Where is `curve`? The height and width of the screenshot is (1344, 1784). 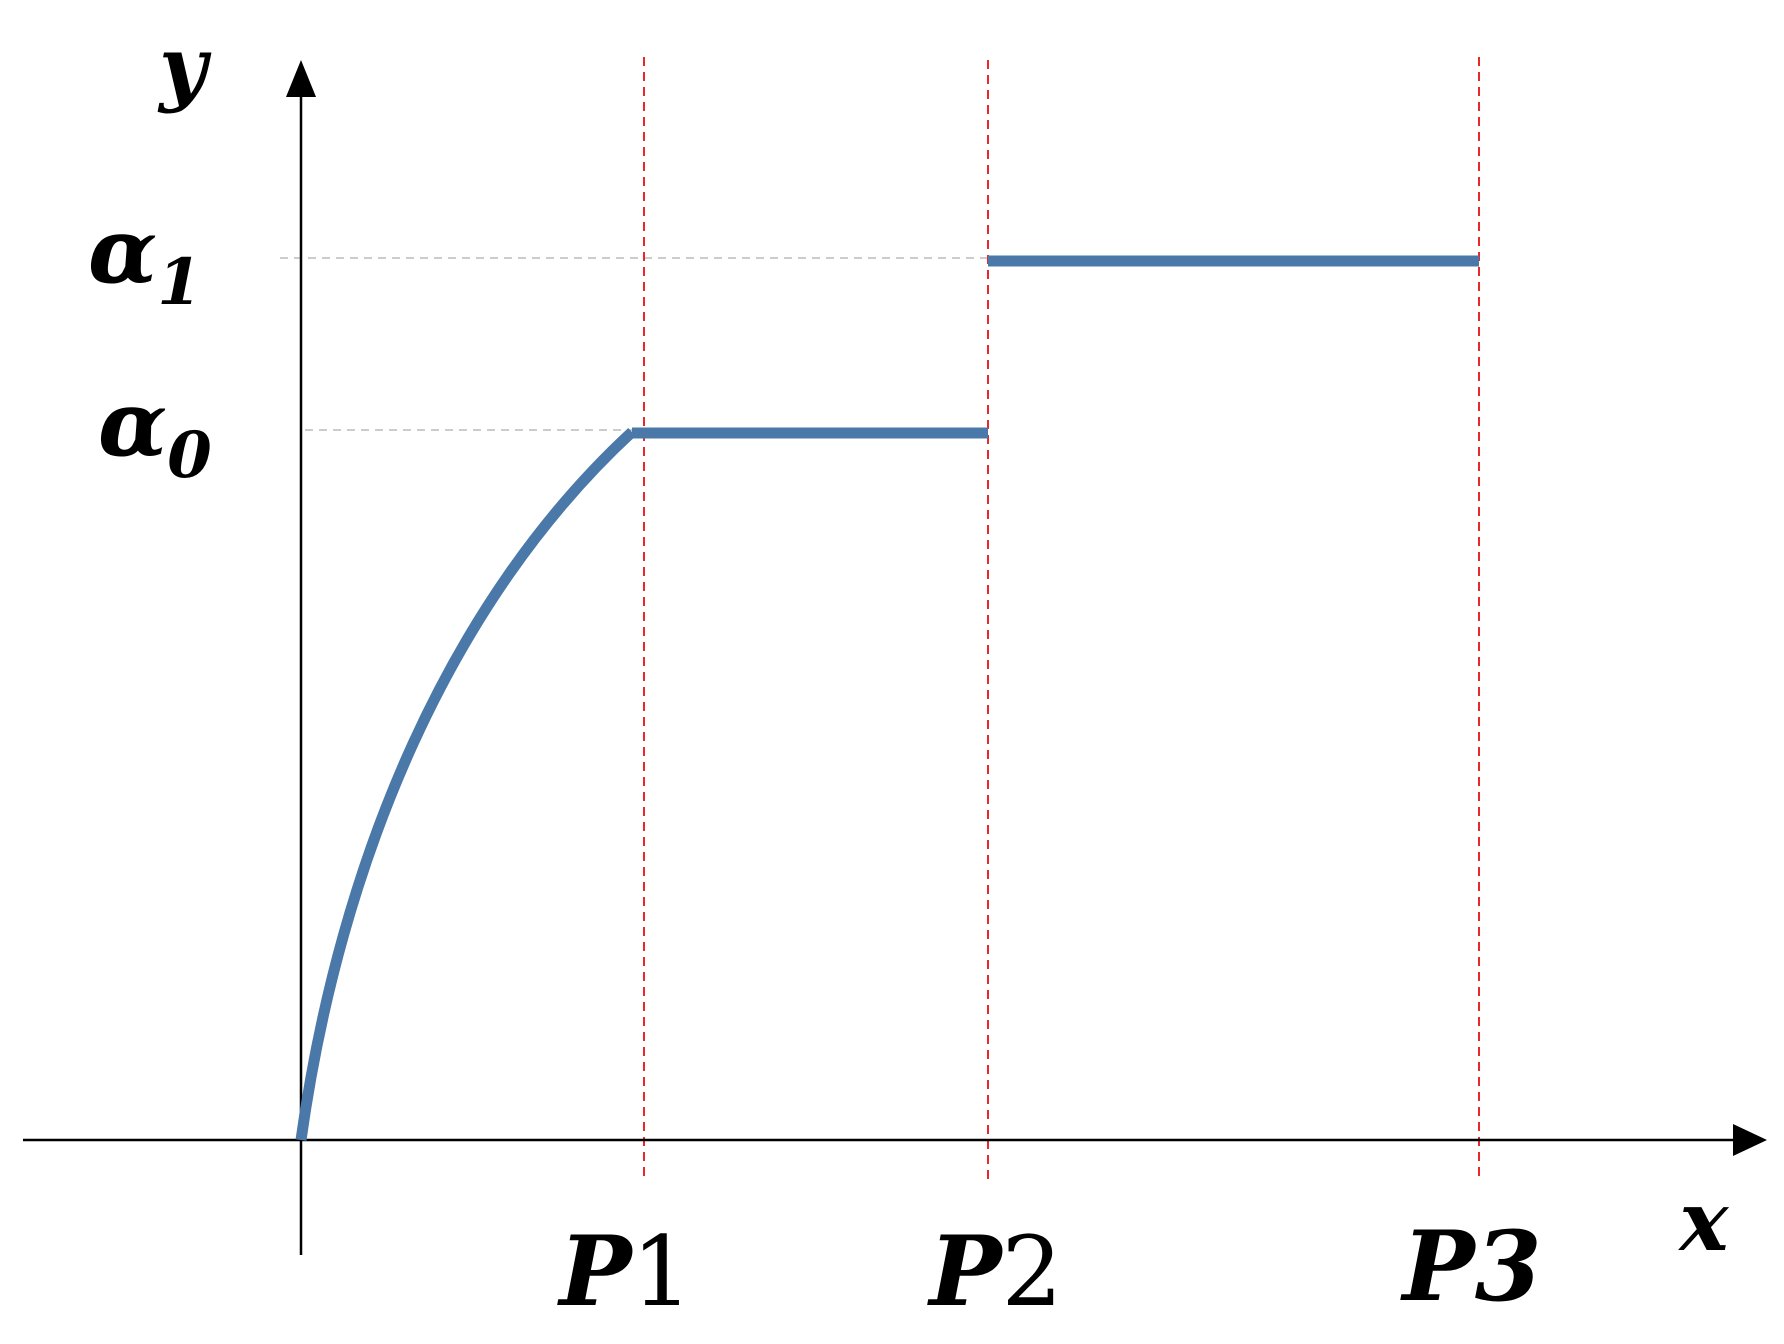
curve is located at coordinates (465, 784).